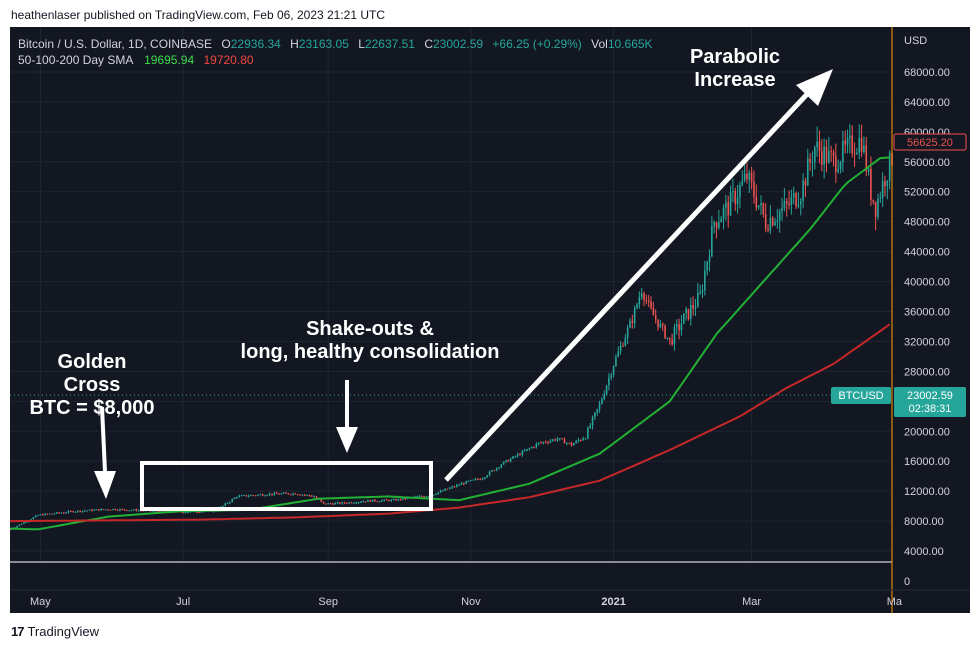 The height and width of the screenshot is (649, 979). Describe the element at coordinates (915, 41) in the screenshot. I see `currency-label: USD` at that location.